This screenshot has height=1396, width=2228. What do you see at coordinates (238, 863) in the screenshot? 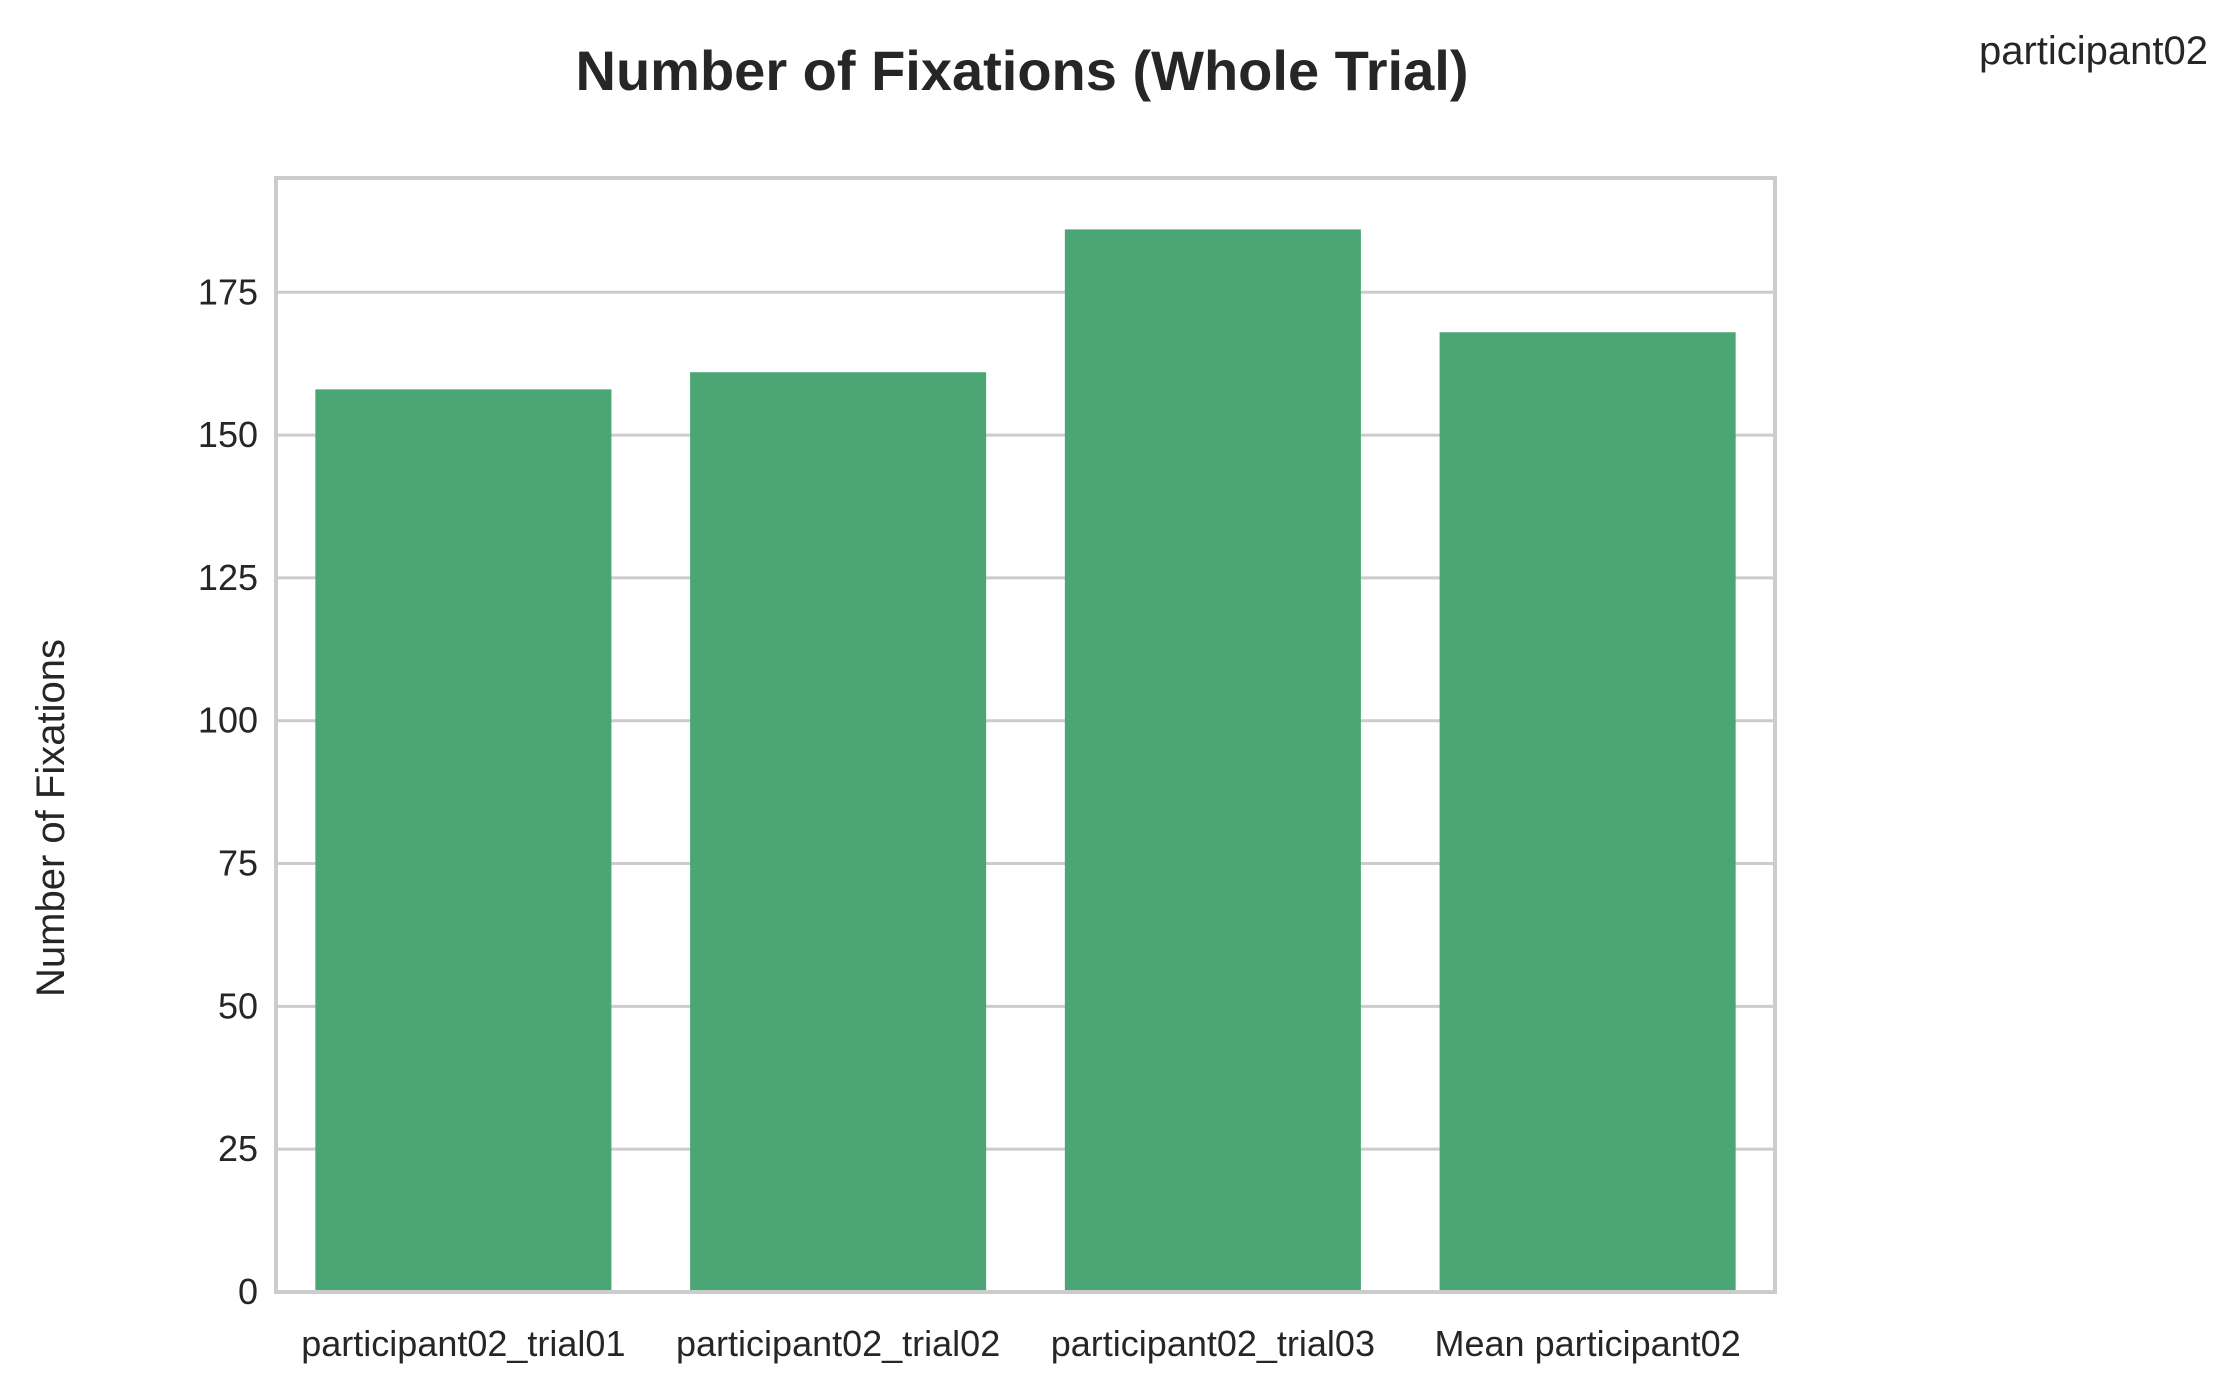
I see `y-tick-label-75: 75` at bounding box center [238, 863].